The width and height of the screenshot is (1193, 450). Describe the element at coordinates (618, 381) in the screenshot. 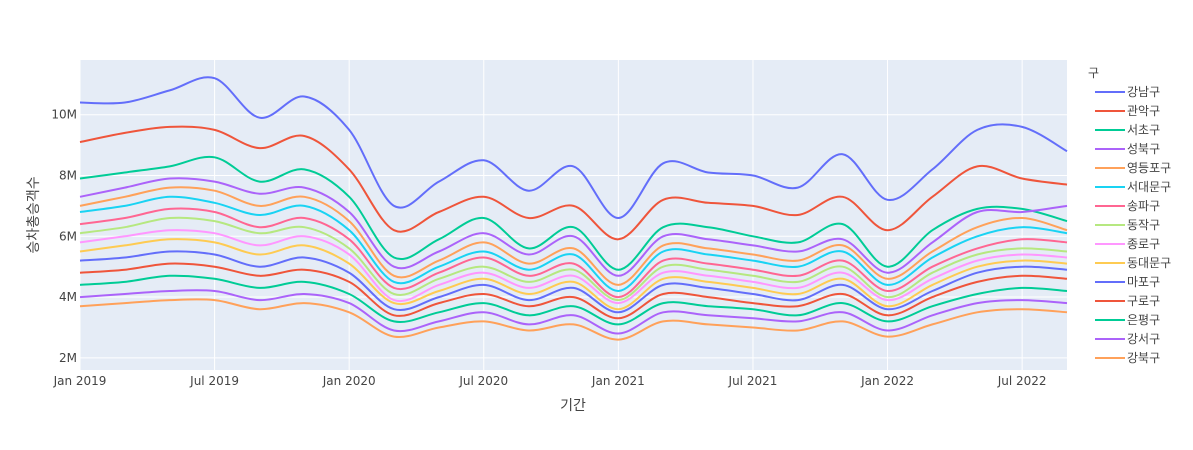

I see `x-tick-label: Jan 2021` at that location.